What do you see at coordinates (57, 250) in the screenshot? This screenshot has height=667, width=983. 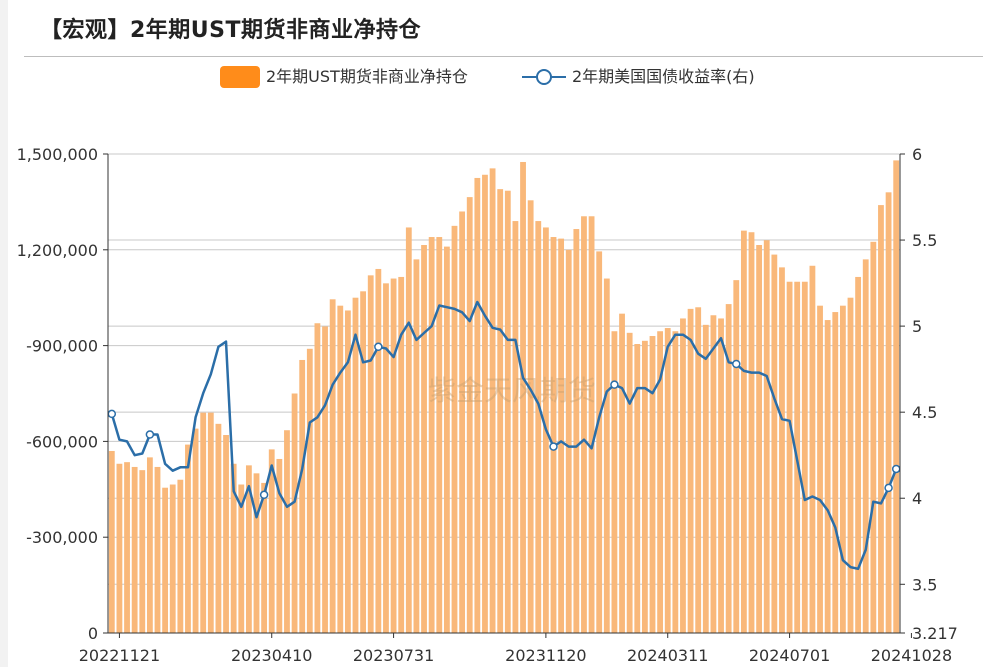 I see `left-tick-label: 1,200,000` at bounding box center [57, 250].